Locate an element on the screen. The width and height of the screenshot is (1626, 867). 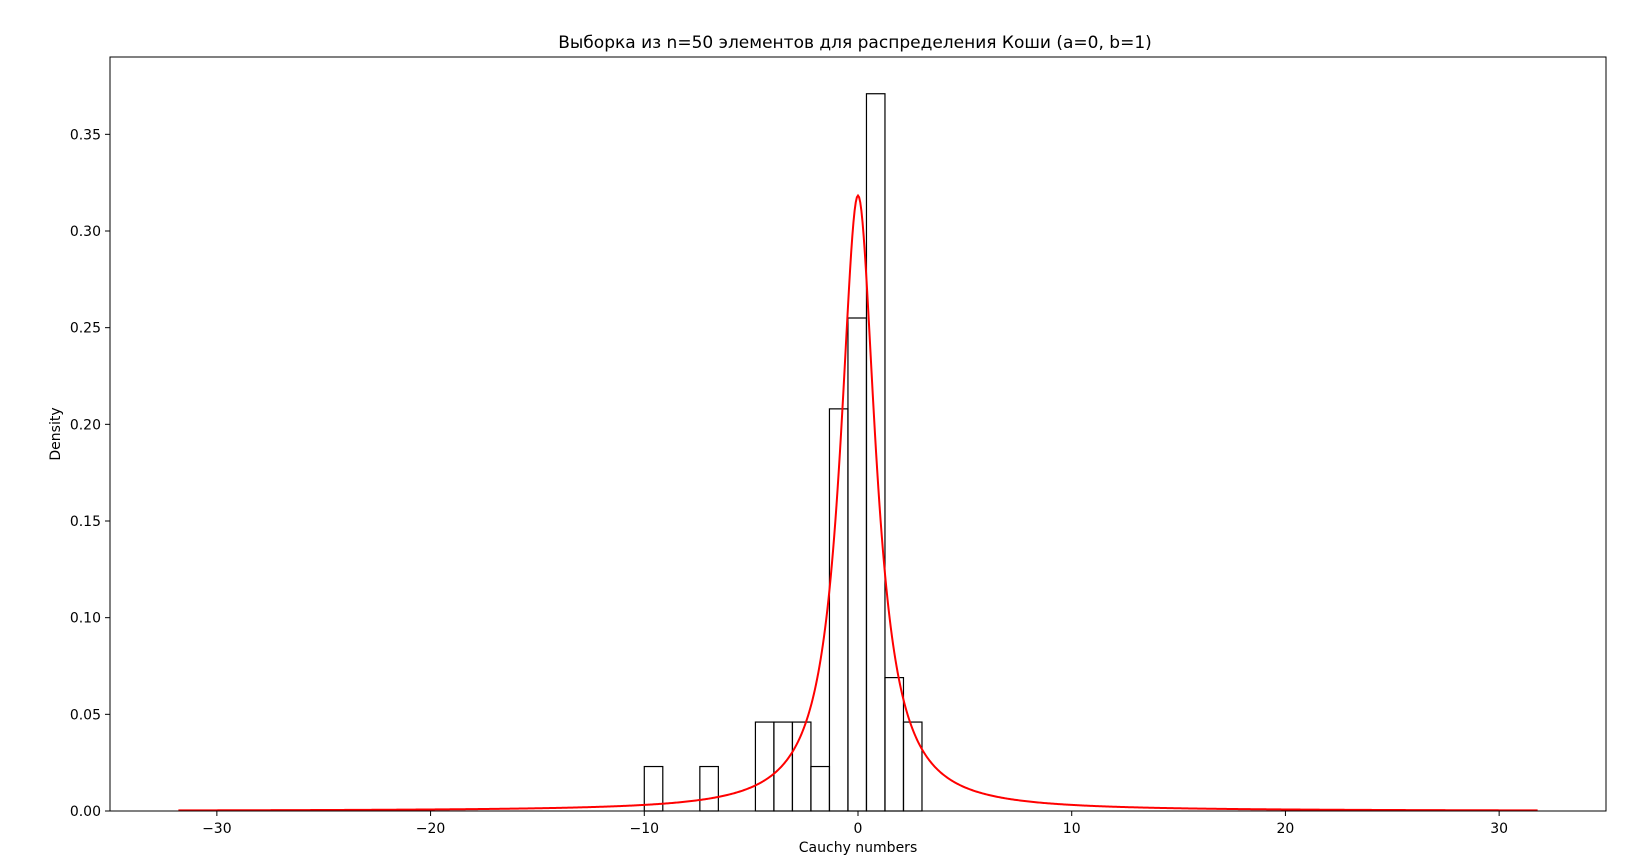
x-tick-label: 20 is located at coordinates (1286, 829).